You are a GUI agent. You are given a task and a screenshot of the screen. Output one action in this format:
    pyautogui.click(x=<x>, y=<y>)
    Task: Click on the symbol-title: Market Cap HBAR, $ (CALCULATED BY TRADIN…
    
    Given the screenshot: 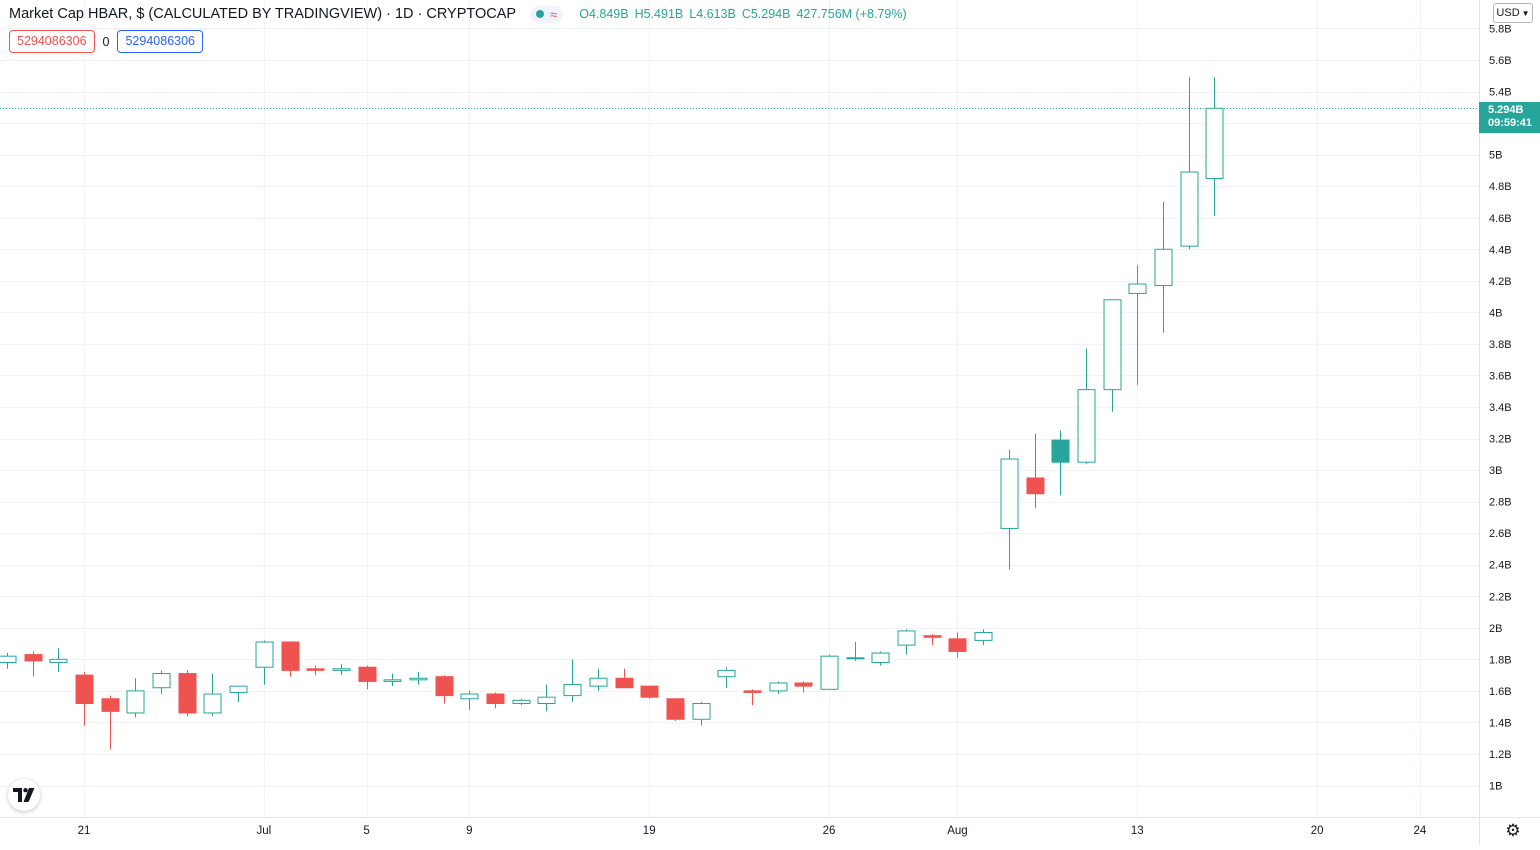 What is the action you would take?
    pyautogui.click(x=263, y=14)
    